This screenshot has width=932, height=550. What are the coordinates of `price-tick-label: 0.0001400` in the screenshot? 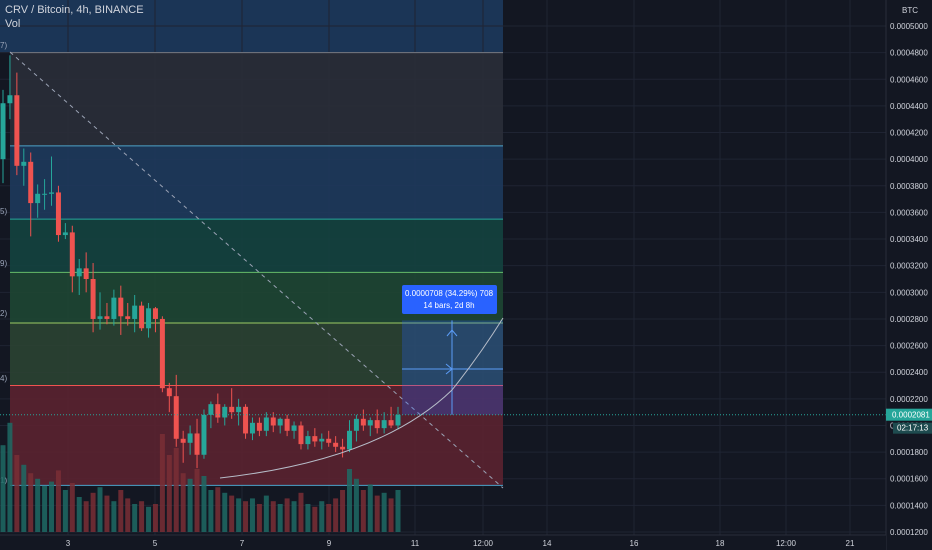 It's located at (909, 505).